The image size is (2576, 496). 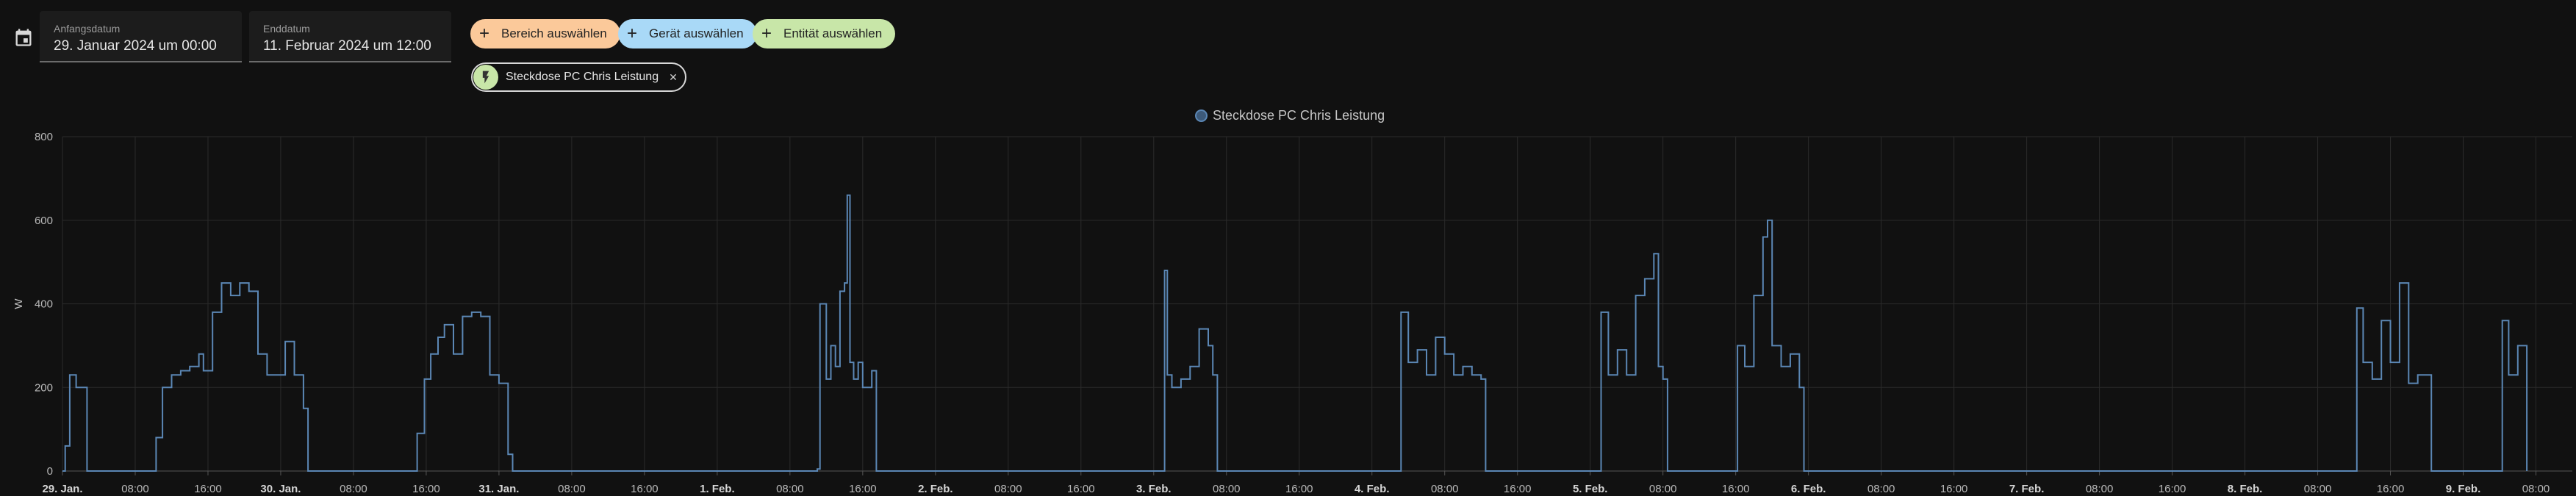 What do you see at coordinates (1590, 489) in the screenshot?
I see `x-tick-label: 5. Feb.` at bounding box center [1590, 489].